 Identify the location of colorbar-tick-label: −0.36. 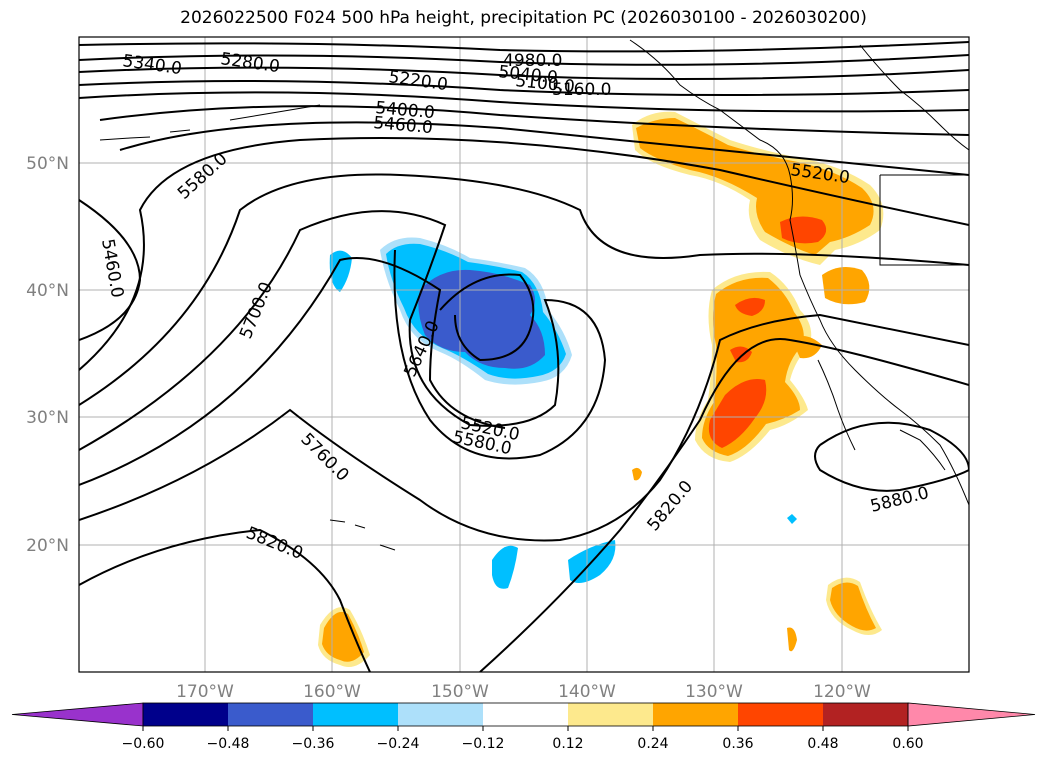
(313, 744).